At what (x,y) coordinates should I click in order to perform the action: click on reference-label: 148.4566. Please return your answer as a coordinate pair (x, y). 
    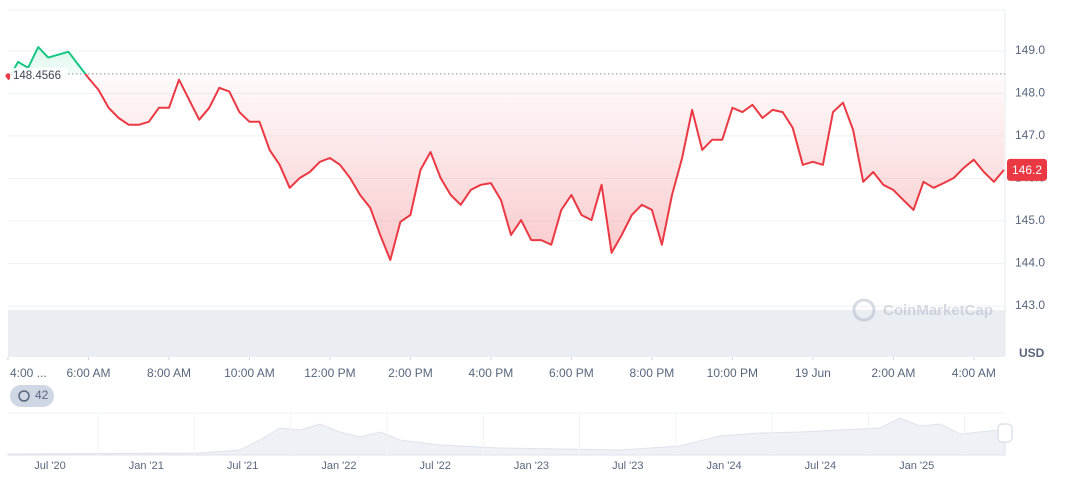
    Looking at the image, I should click on (37, 76).